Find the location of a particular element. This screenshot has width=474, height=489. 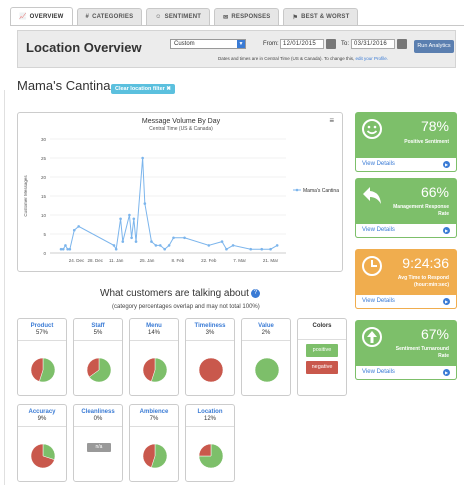

topic-card-product: Product 57% is located at coordinates (42, 357).